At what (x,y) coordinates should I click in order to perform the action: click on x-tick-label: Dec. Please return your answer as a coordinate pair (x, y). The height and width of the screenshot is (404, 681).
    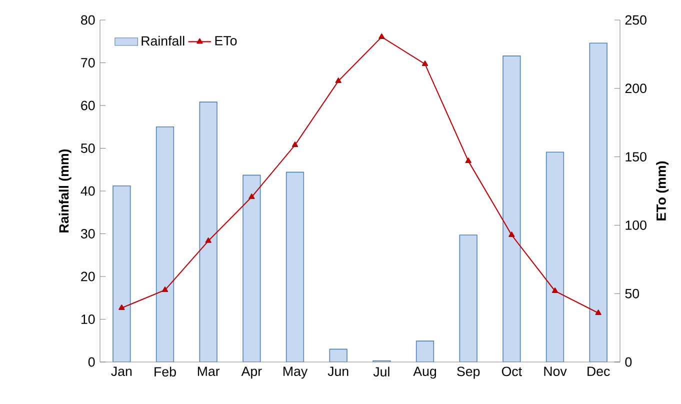
    Looking at the image, I should click on (599, 371).